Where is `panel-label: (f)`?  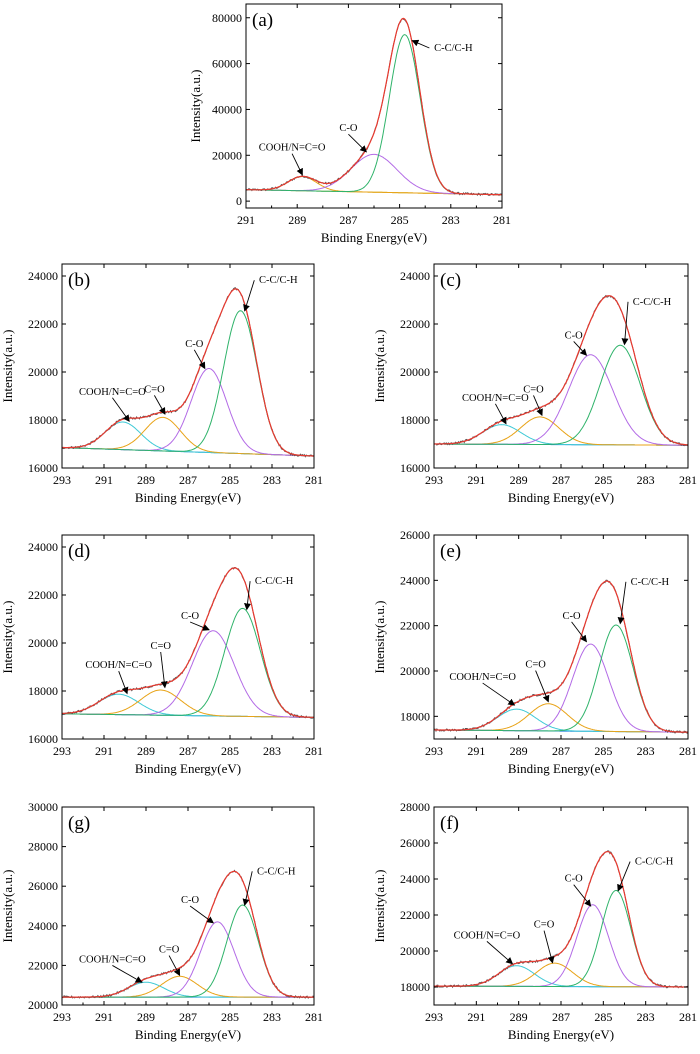
panel-label: (f) is located at coordinates (449, 823).